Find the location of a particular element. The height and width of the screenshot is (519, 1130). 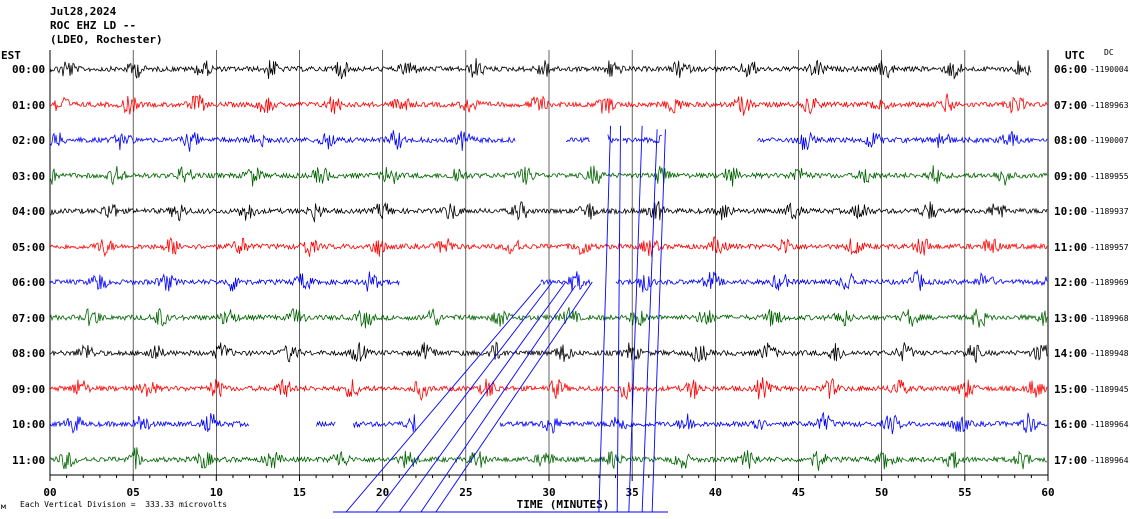

dc-offset-label: -1189945 is located at coordinates (1109, 389).